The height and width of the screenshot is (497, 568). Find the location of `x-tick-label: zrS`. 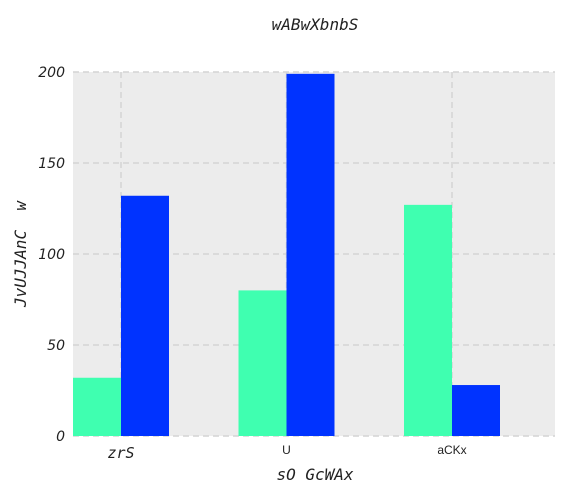

x-tick-label: zrS is located at coordinates (120, 453).